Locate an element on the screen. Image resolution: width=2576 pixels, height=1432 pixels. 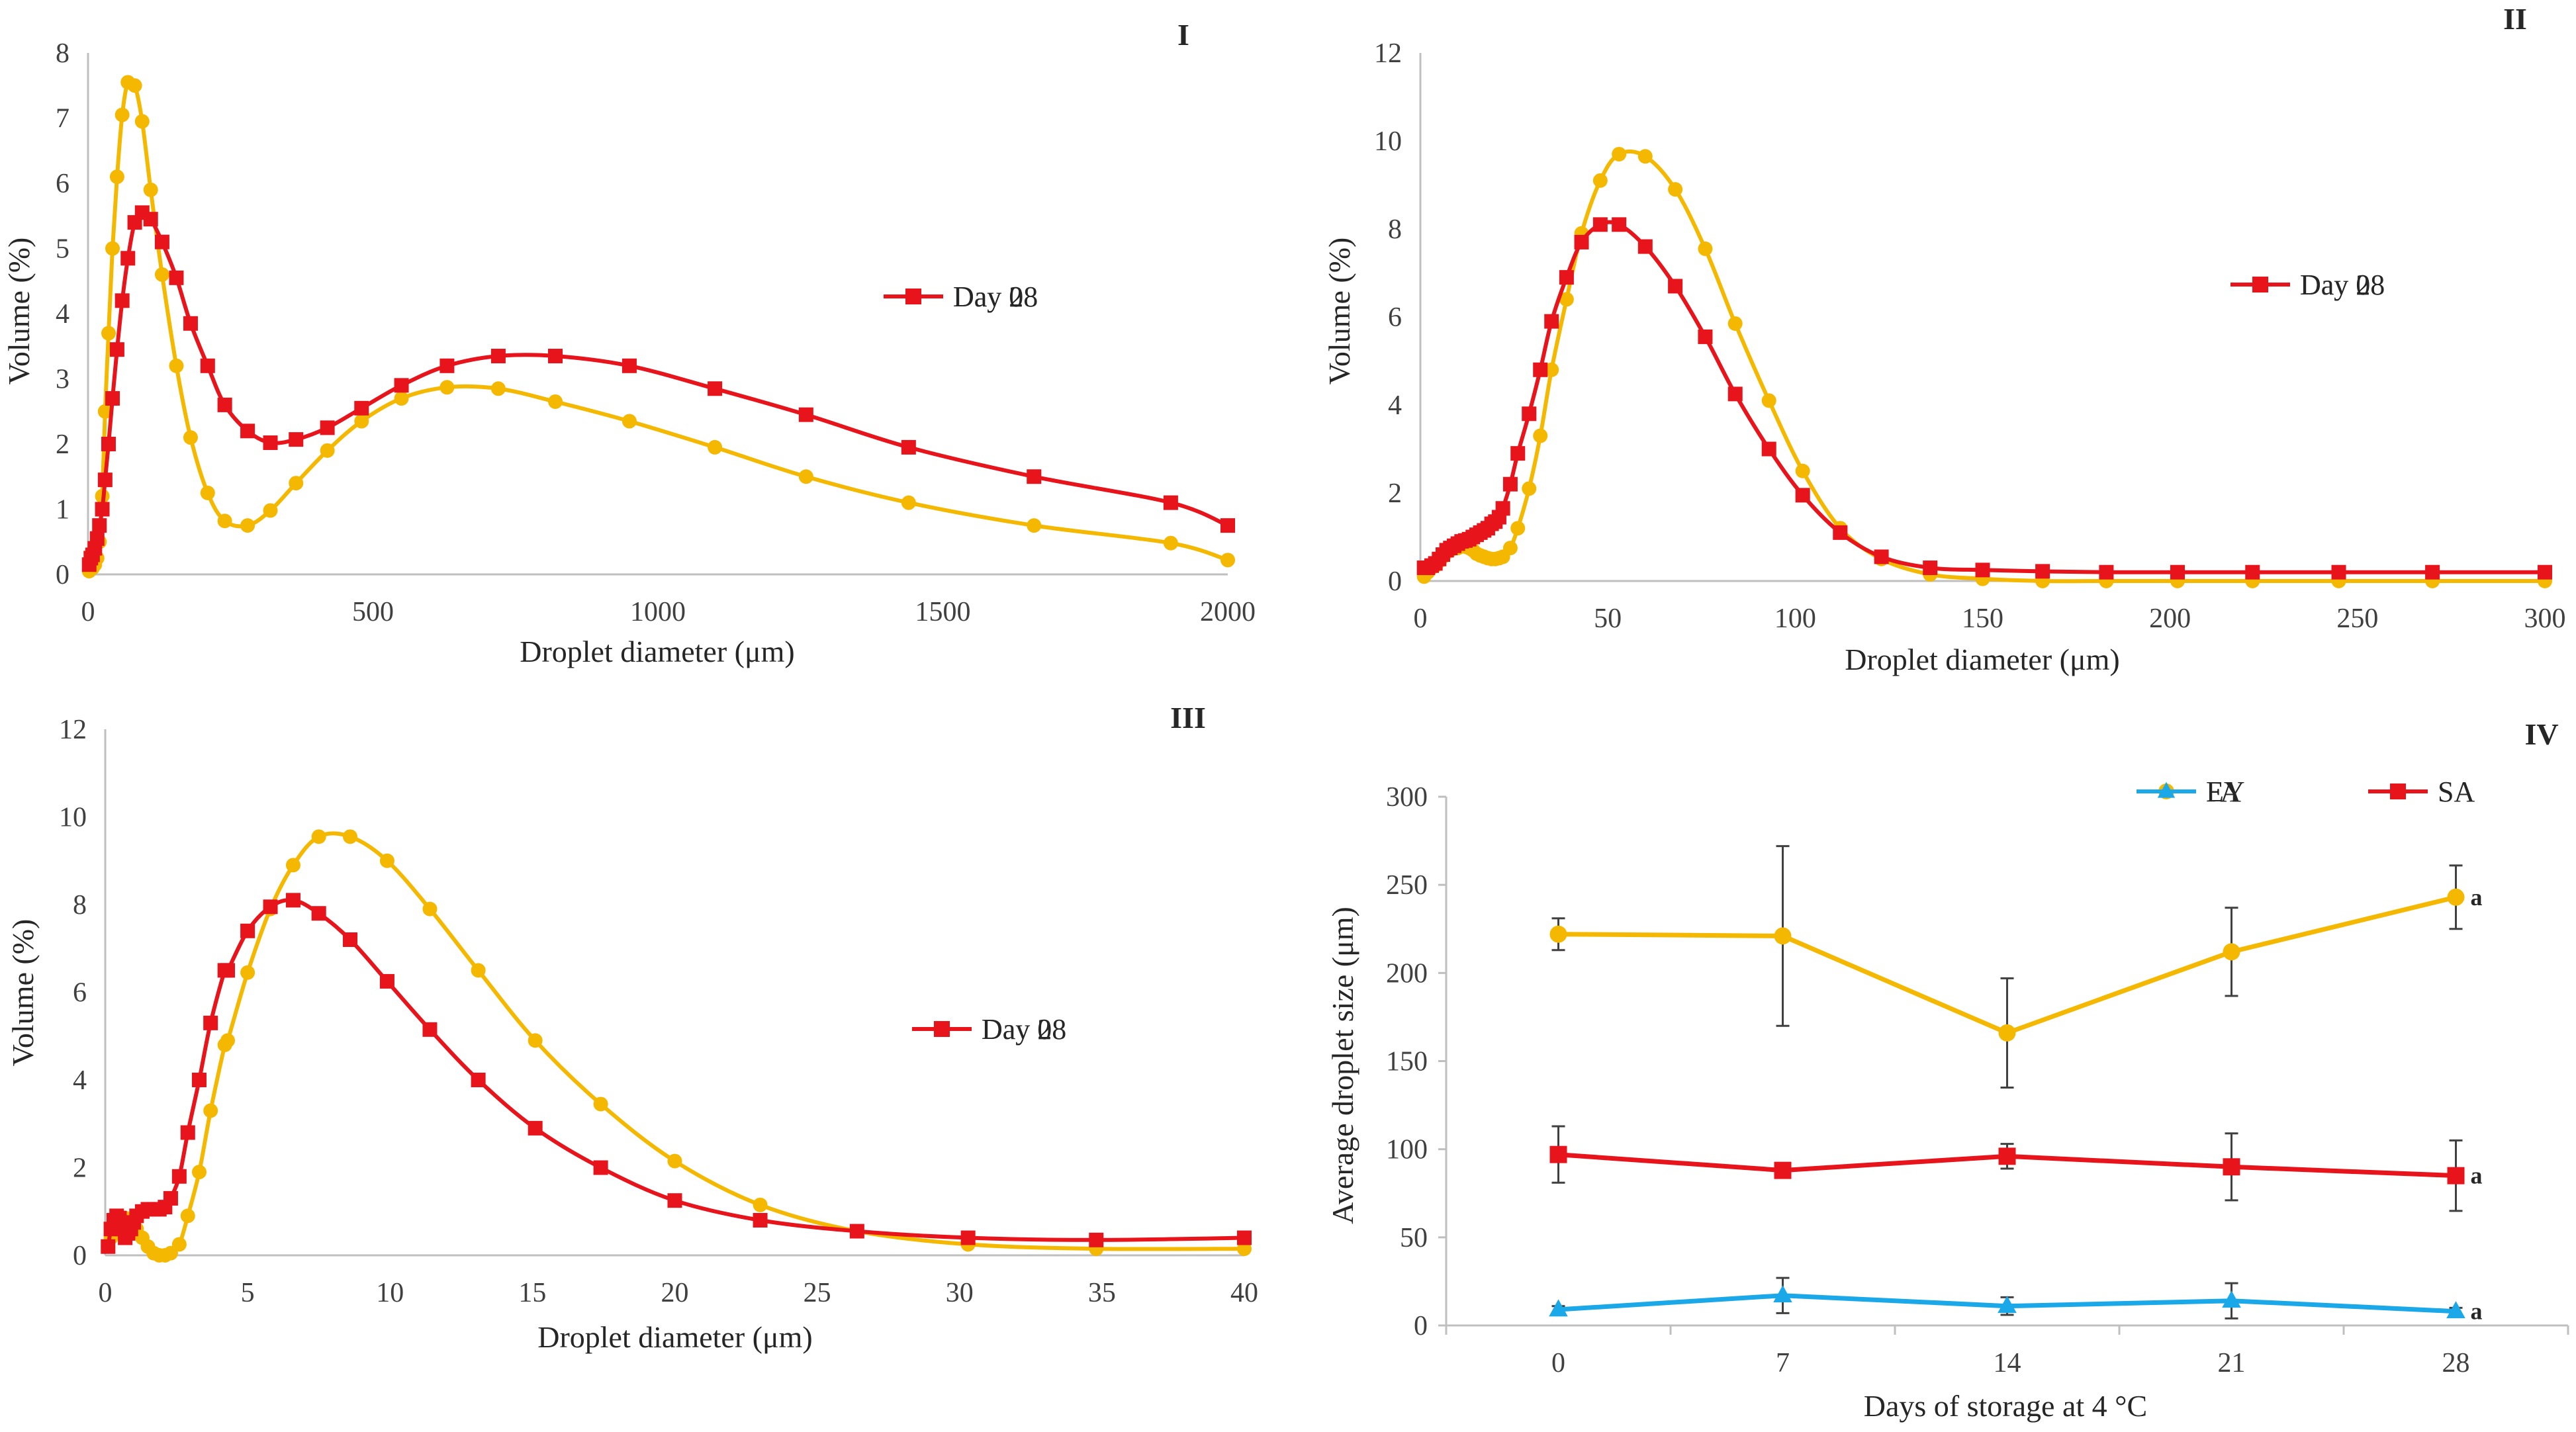
x-tick-label: 35 is located at coordinates (1102, 1293).